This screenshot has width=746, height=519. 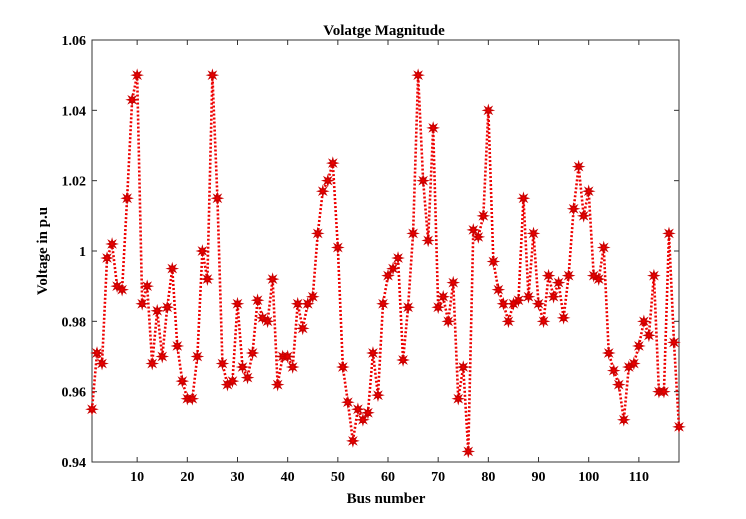 I want to click on x-axis-label: Bus number, so click(x=386, y=499).